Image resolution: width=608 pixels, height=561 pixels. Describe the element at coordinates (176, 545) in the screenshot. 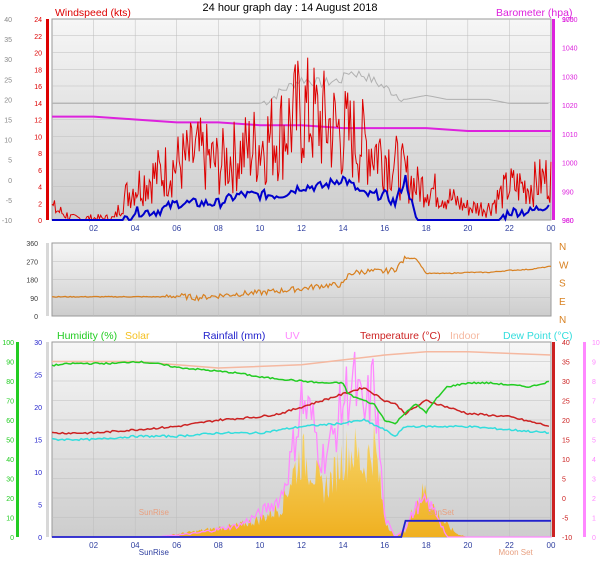

I see `x-tick-label-multi: 06` at that location.